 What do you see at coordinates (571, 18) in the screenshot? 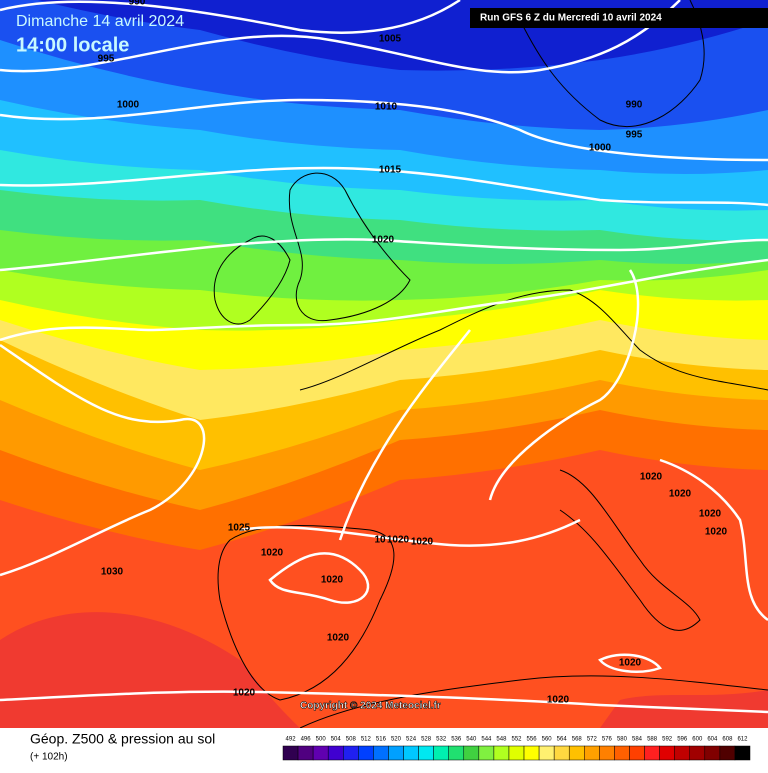
I see `run-info: Run GFS 6 Z du Mercredi 10 avril 2024` at bounding box center [571, 18].